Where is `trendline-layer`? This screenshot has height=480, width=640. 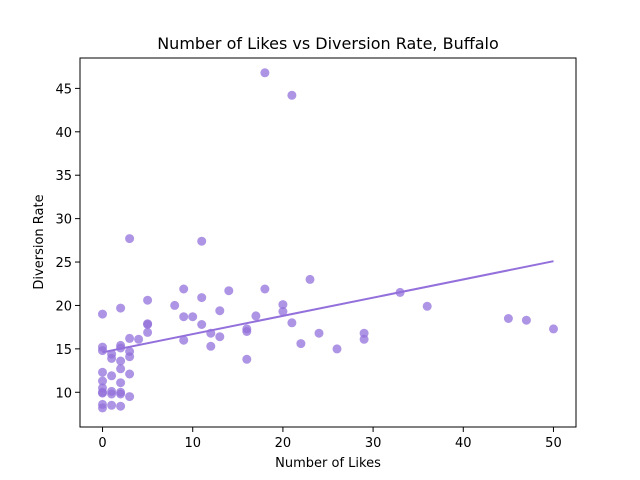 trendline-layer is located at coordinates (328, 307).